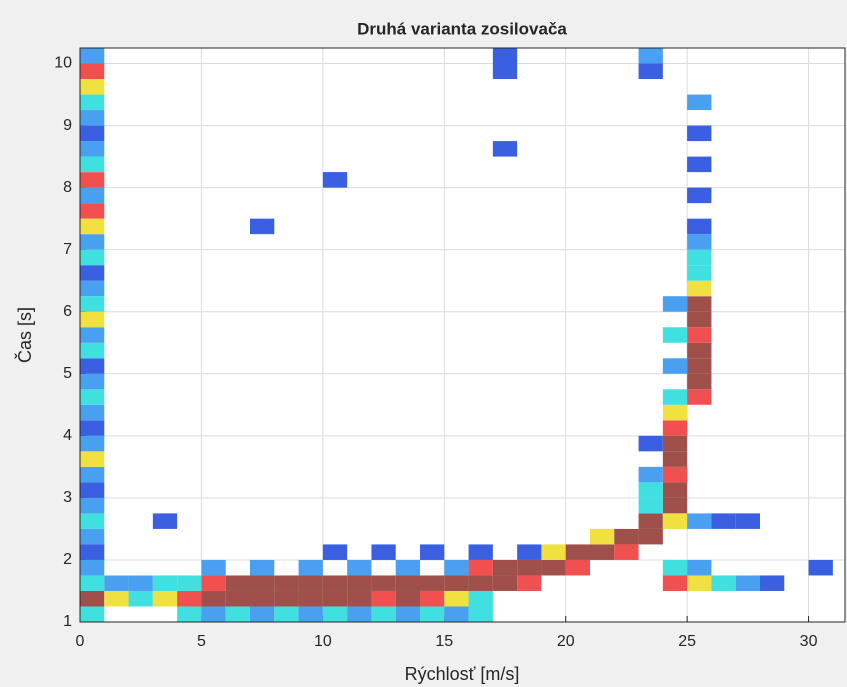 The height and width of the screenshot is (687, 847). What do you see at coordinates (67, 373) in the screenshot?
I see `y-tick-label: 5` at bounding box center [67, 373].